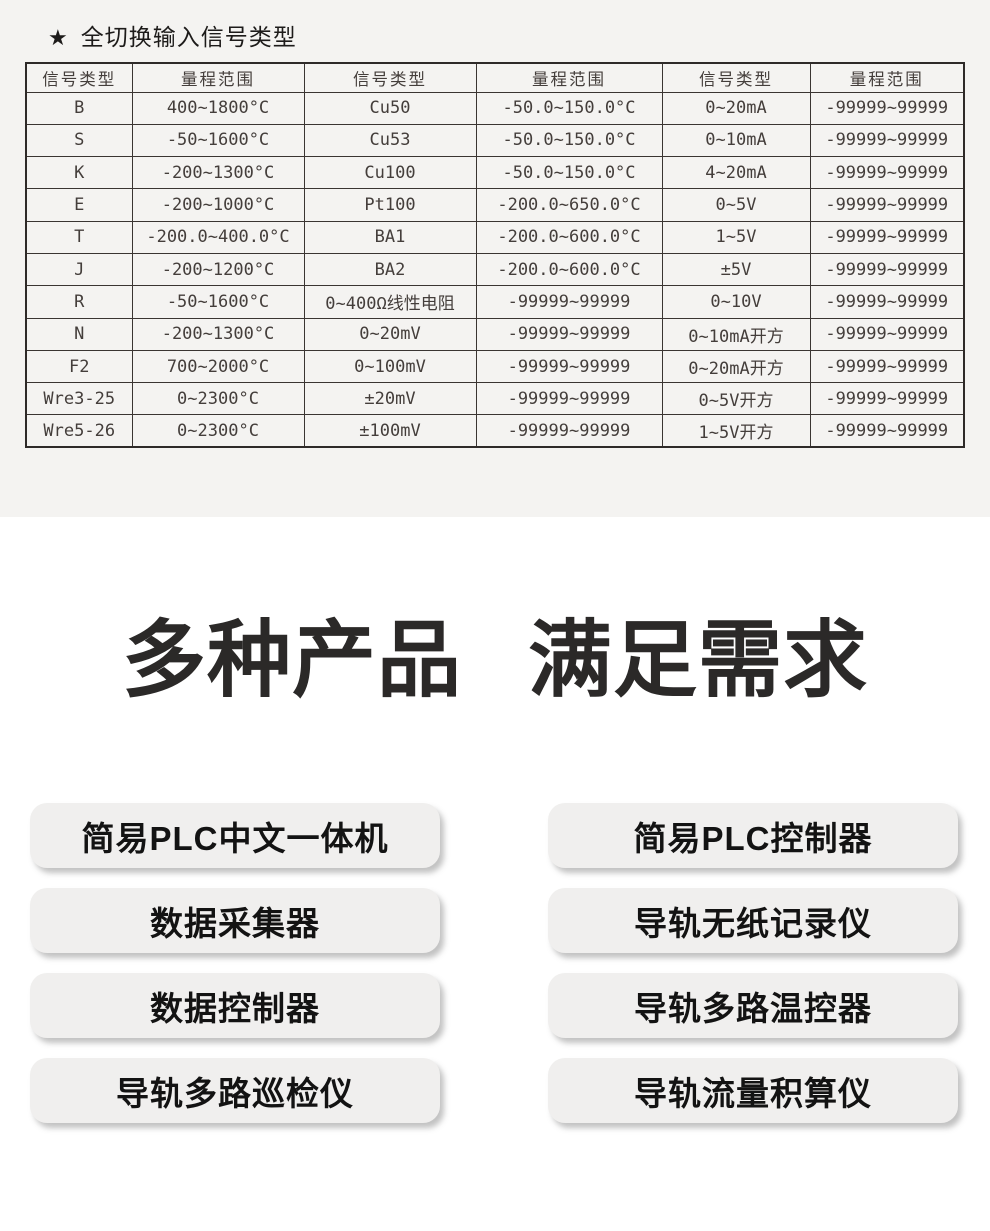 The width and height of the screenshot is (990, 1231). Describe the element at coordinates (79, 269) in the screenshot. I see `table-cell: J` at that location.